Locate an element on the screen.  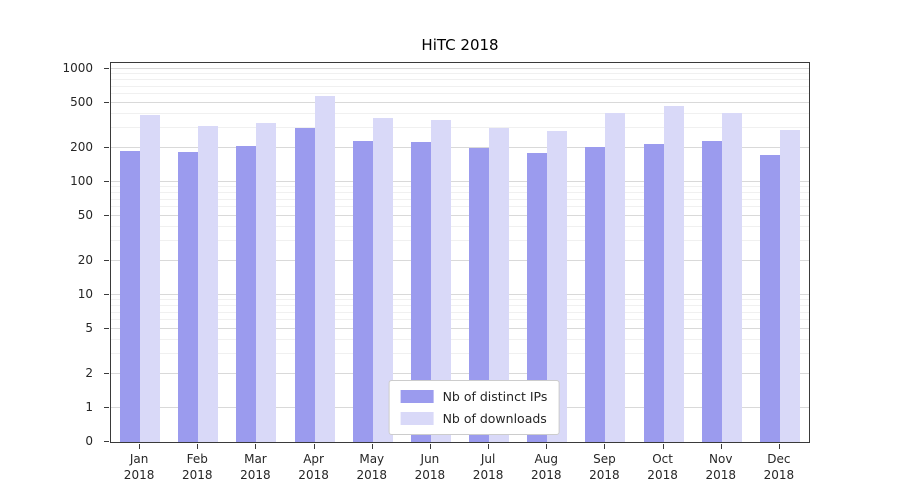
y-tick-label: 20 is located at coordinates (85, 259).